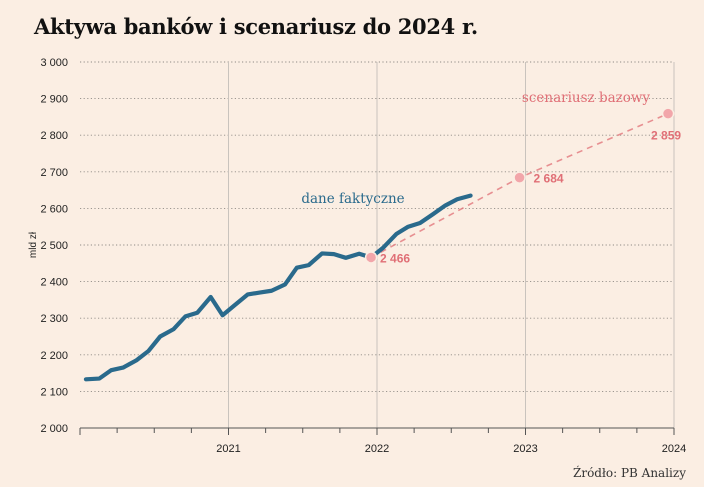 The image size is (704, 487). I want to click on scenario-value-label: 2 466, so click(395, 258).